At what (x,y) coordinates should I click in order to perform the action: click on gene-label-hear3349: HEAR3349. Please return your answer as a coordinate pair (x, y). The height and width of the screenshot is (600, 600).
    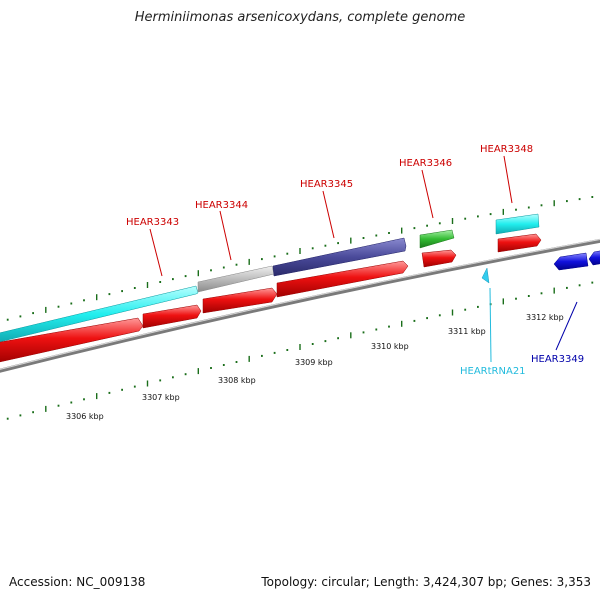
    Looking at the image, I should click on (557, 359).